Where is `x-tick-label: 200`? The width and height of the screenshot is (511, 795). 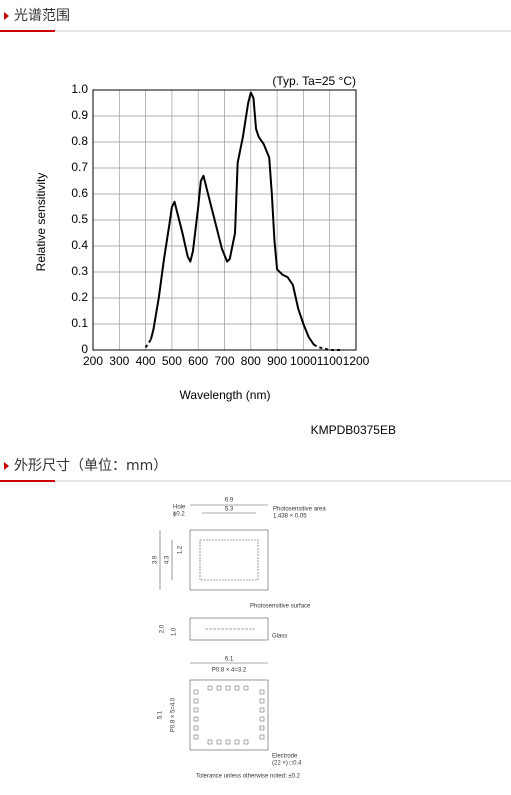
x-tick-label: 200 is located at coordinates (93, 361).